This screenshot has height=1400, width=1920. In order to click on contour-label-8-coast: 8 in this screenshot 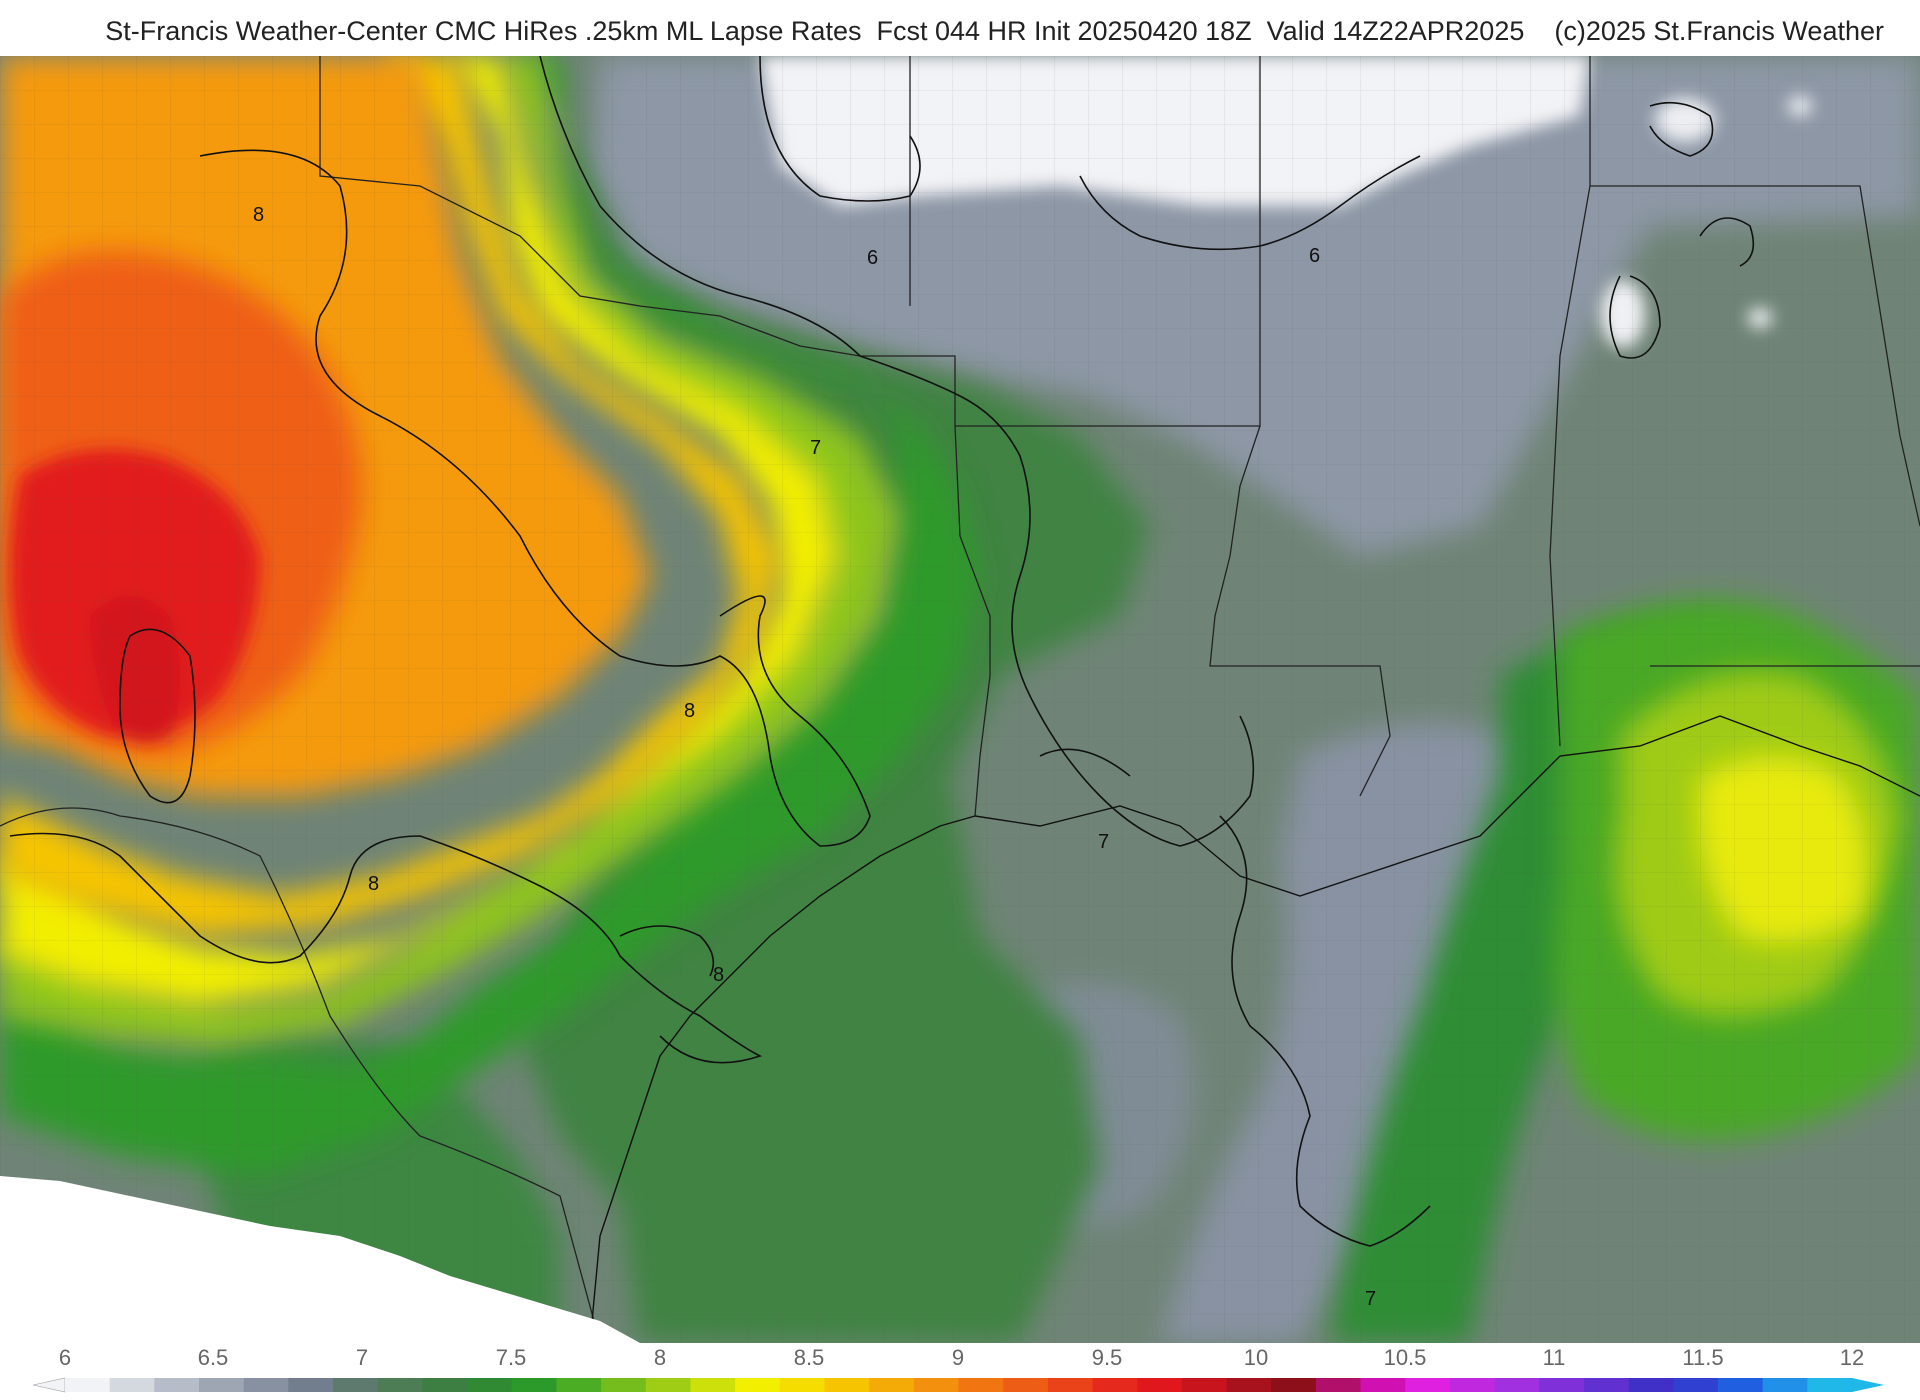, I will do `click(718, 975)`.